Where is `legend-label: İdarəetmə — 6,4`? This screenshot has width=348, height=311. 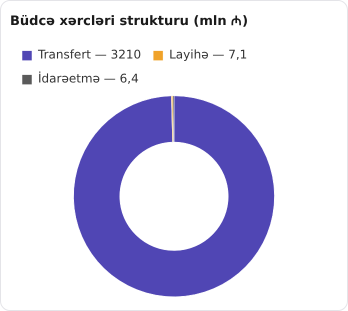
legend-label: İdarəetmə — 6,4 is located at coordinates (88, 79).